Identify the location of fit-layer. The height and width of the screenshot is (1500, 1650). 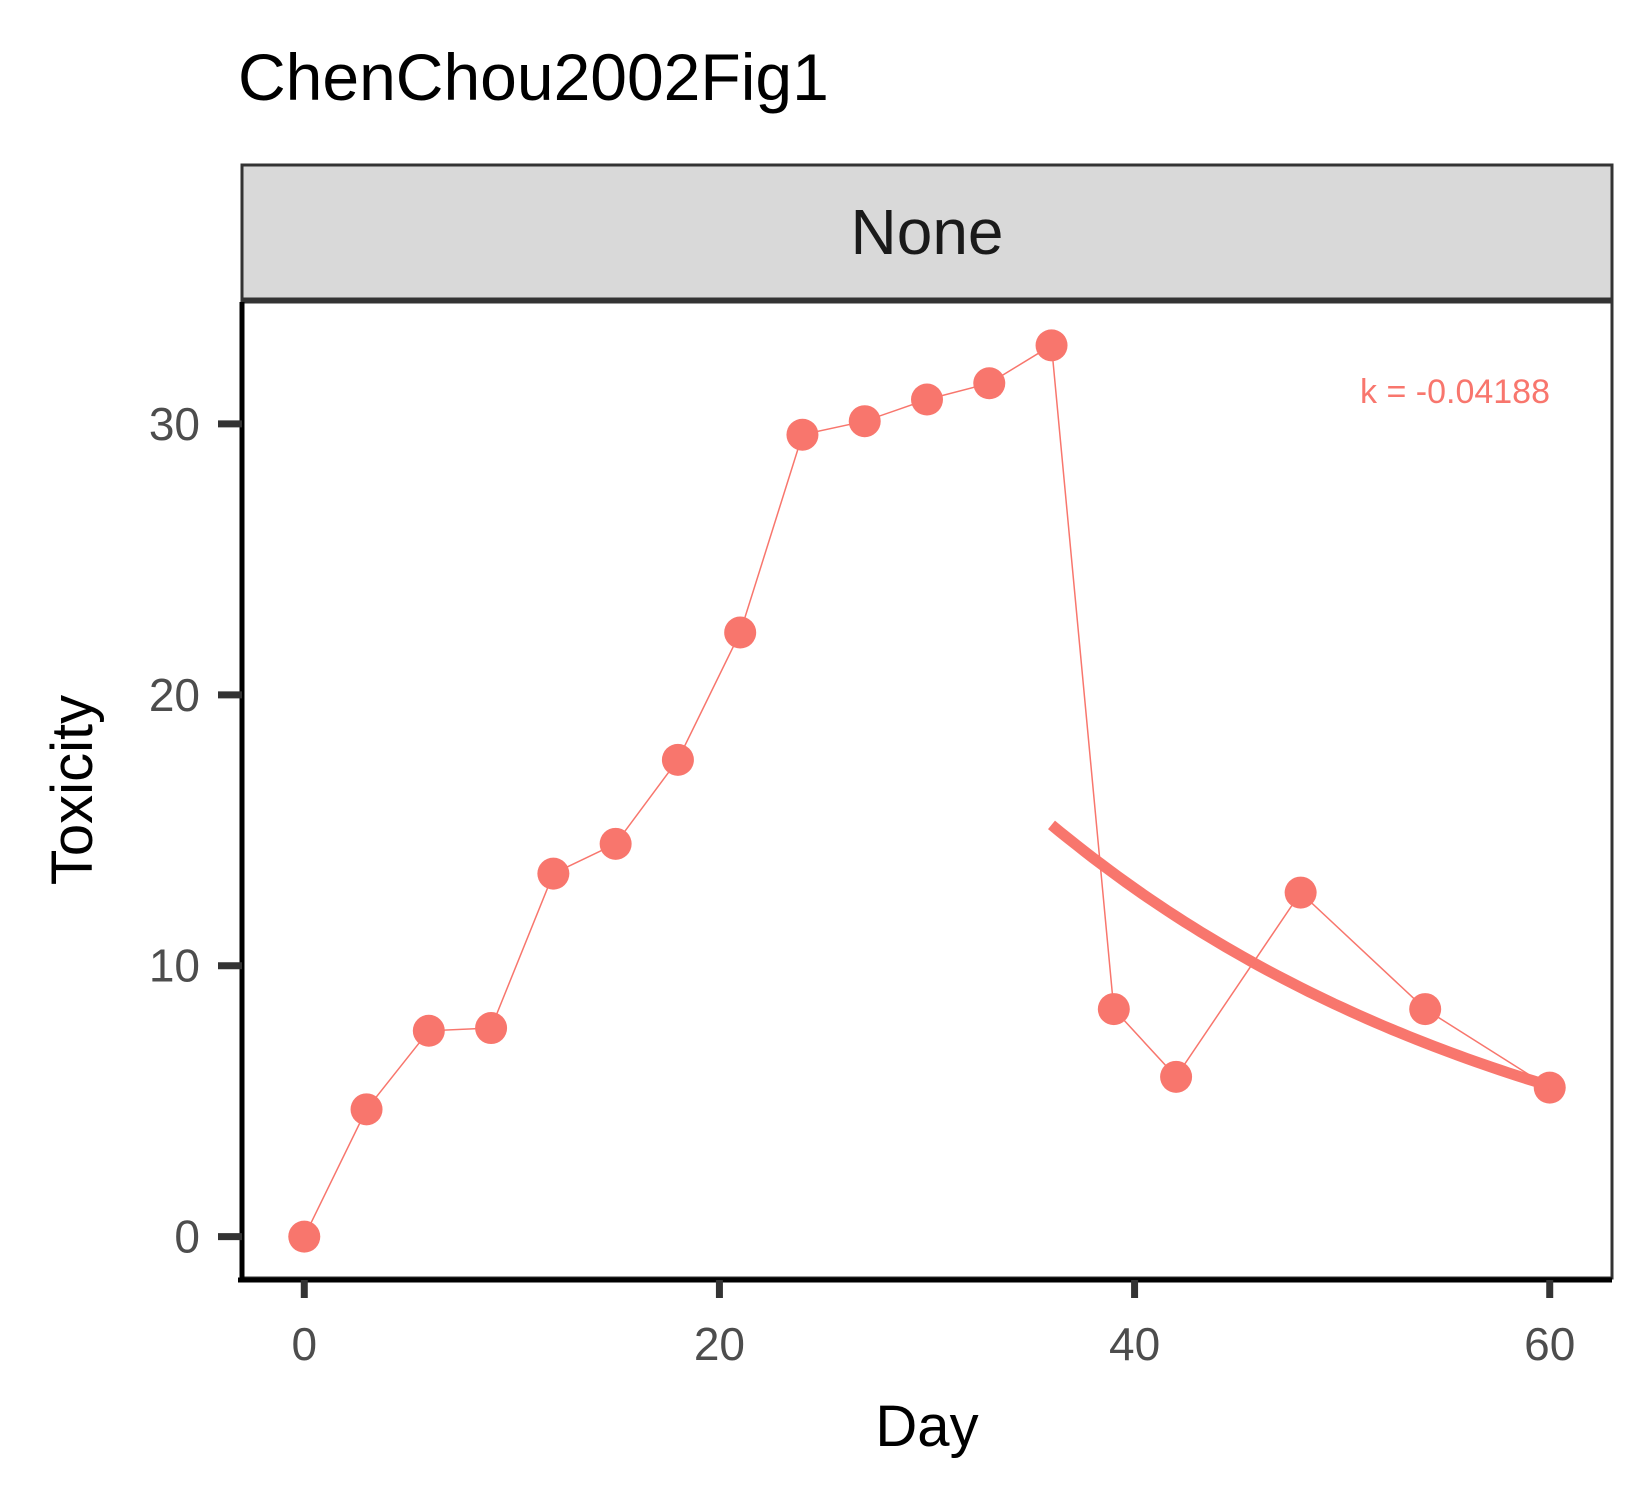
(1300, 956).